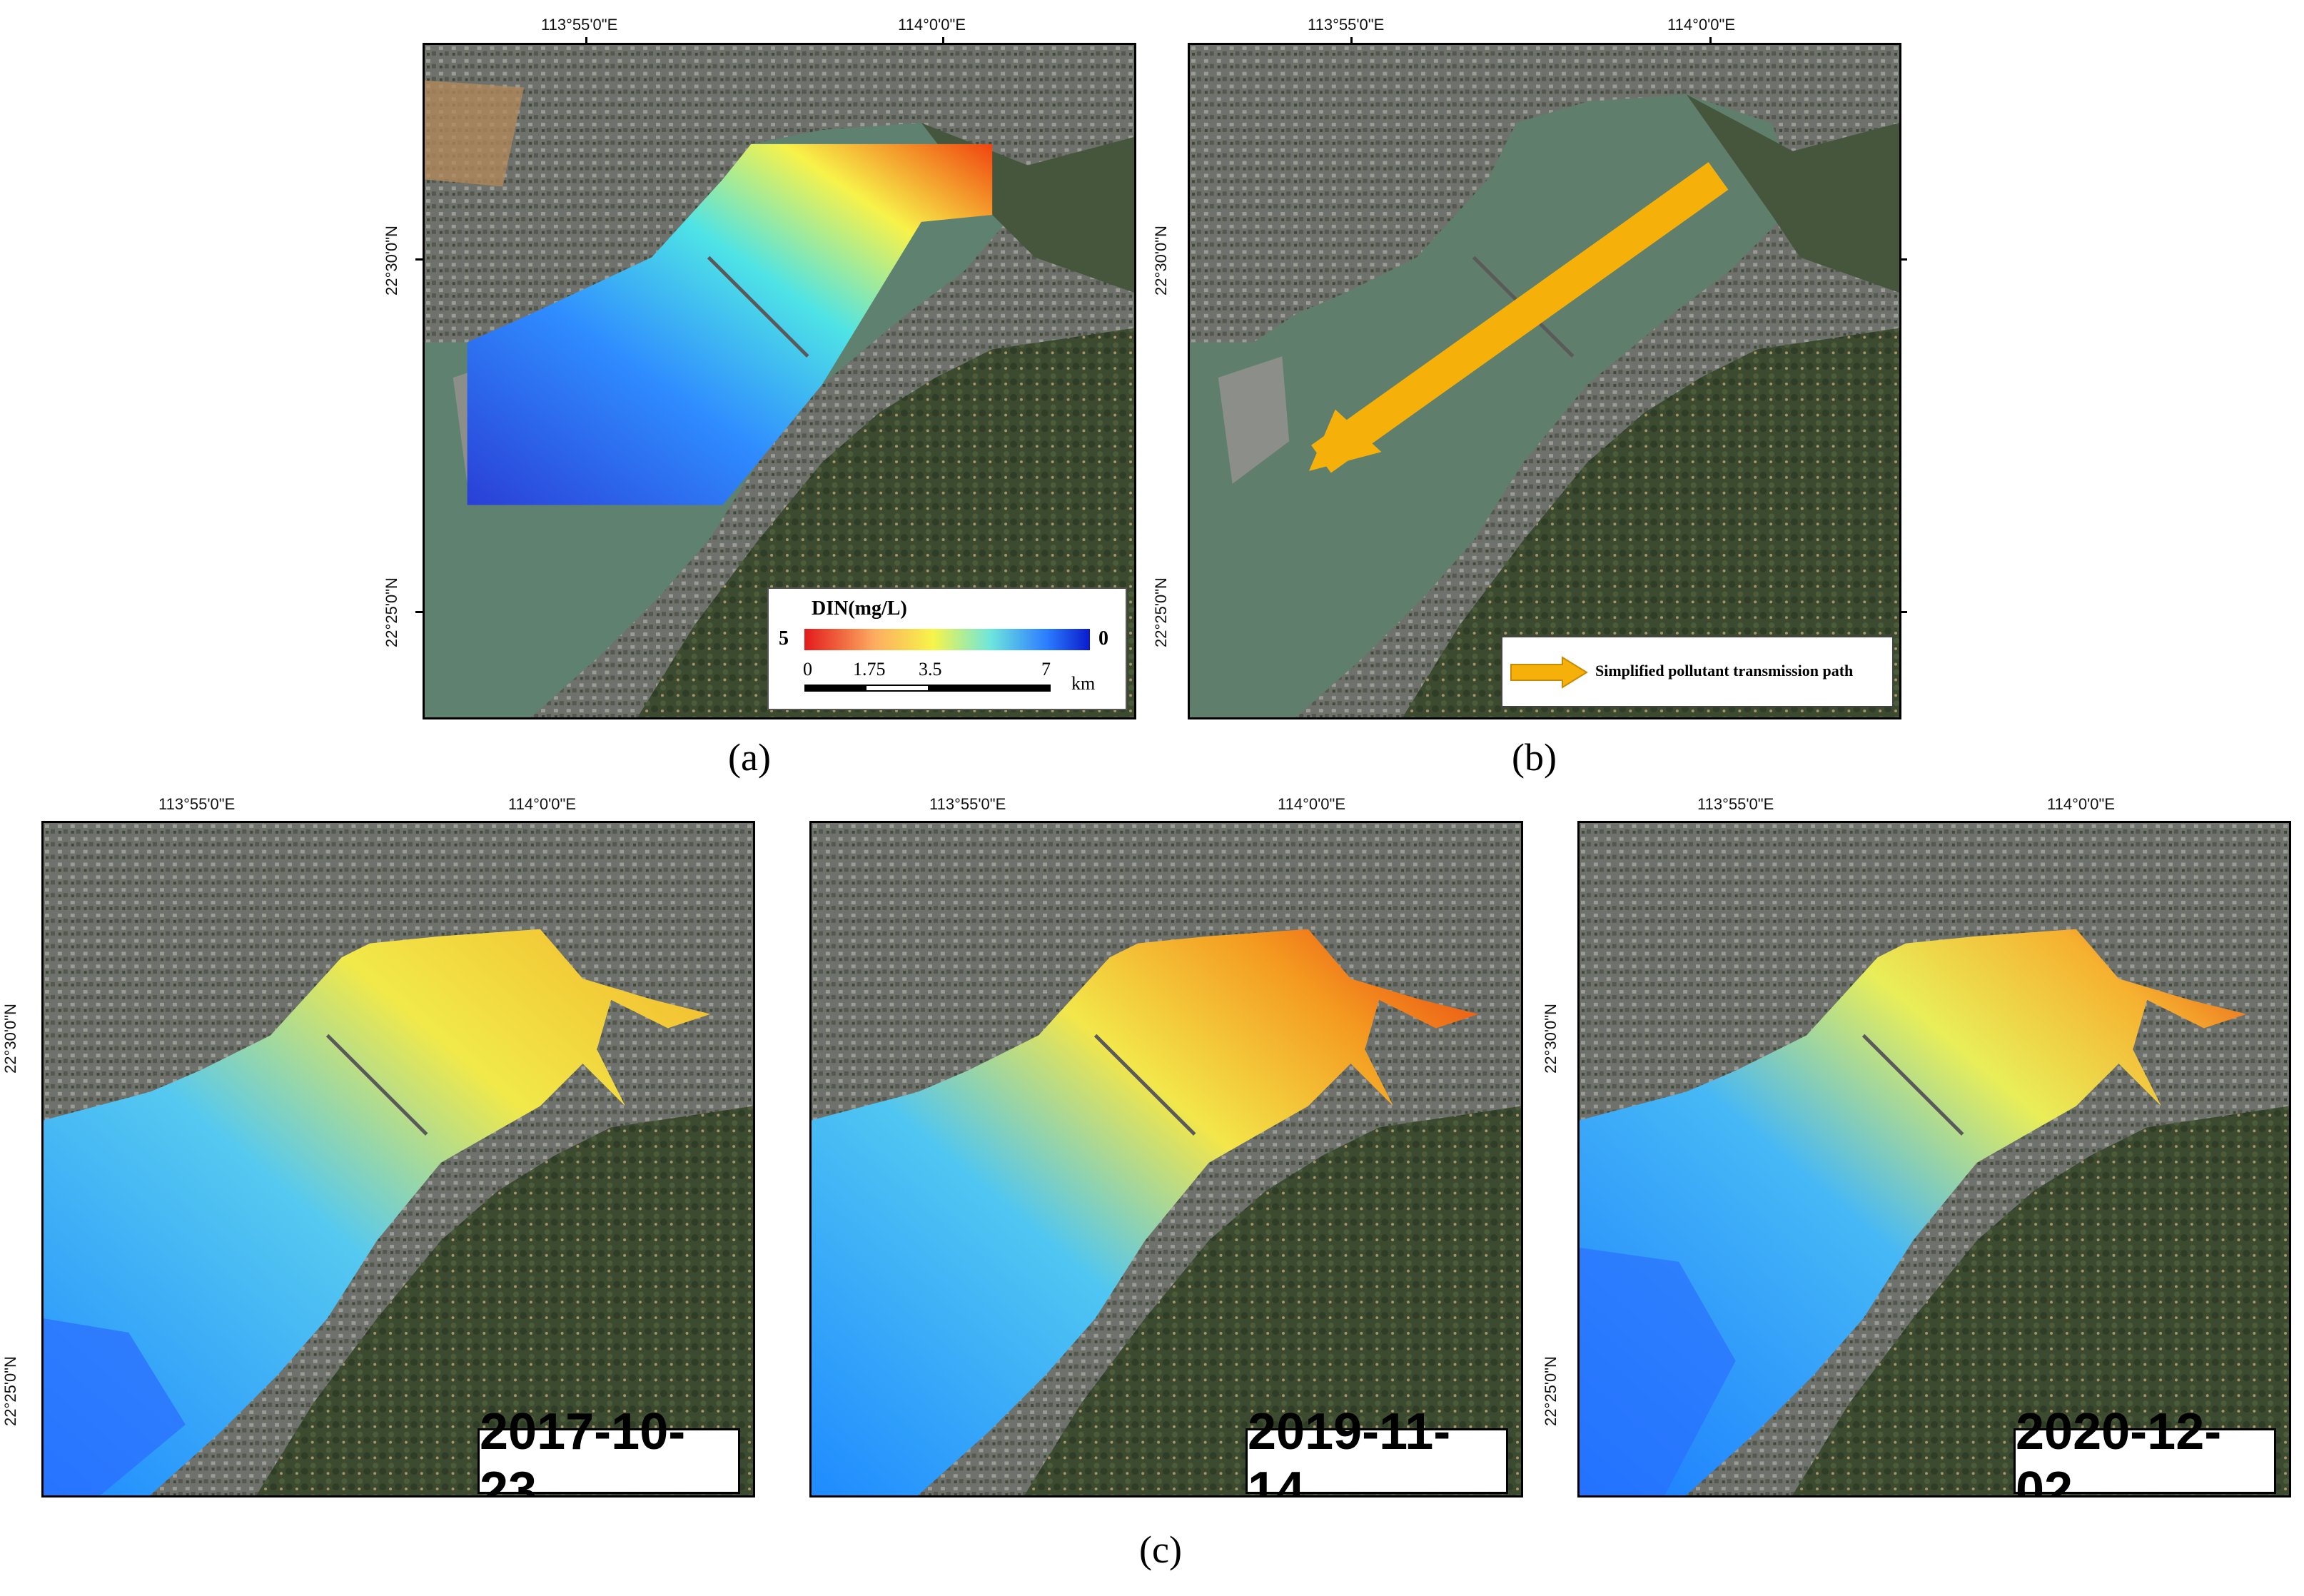 The height and width of the screenshot is (1596, 2304). I want to click on scale-unit: km, so click(1083, 683).